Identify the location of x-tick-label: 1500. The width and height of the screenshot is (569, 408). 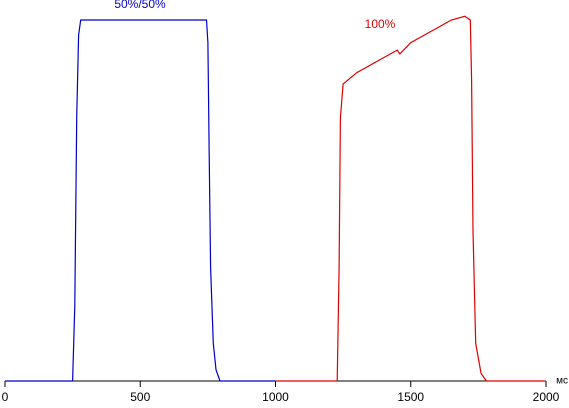
(410, 397).